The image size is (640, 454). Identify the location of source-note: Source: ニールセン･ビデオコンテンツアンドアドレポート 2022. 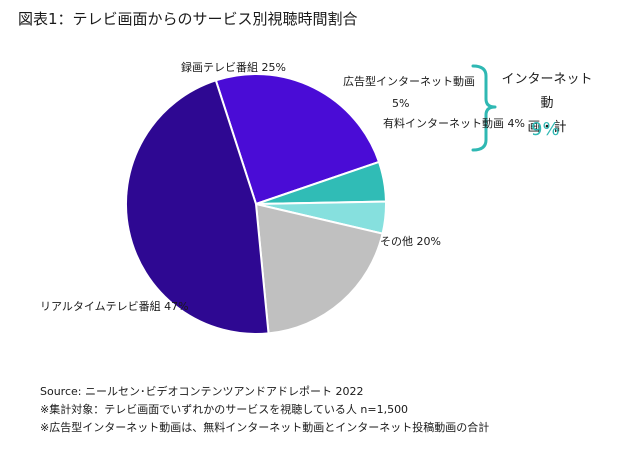
(202, 391).